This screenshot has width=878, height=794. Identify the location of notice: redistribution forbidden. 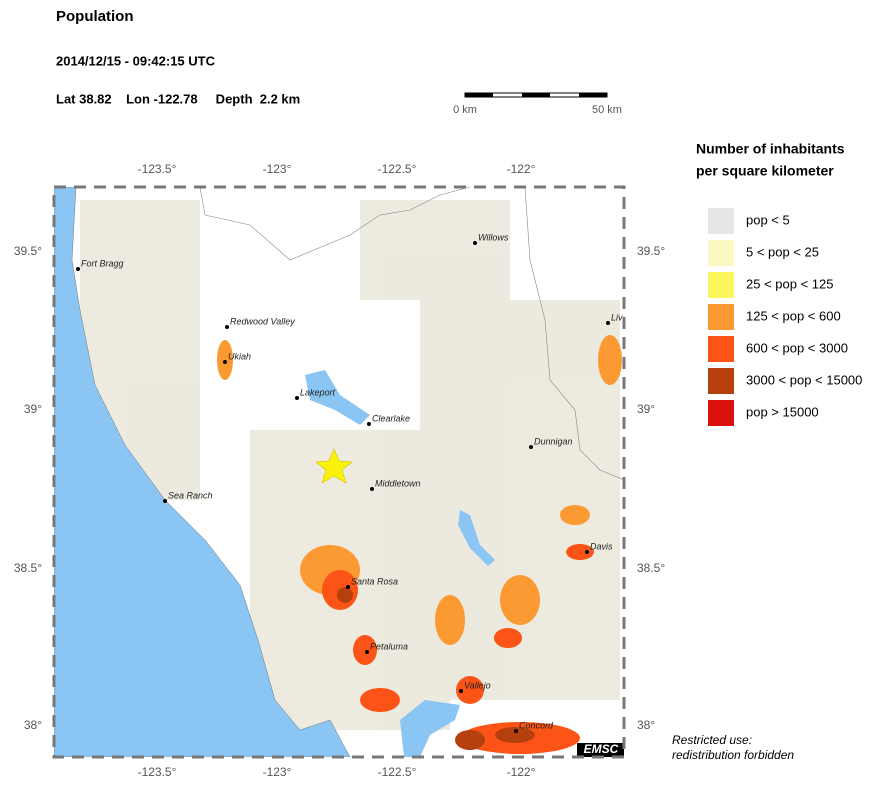
(733, 755).